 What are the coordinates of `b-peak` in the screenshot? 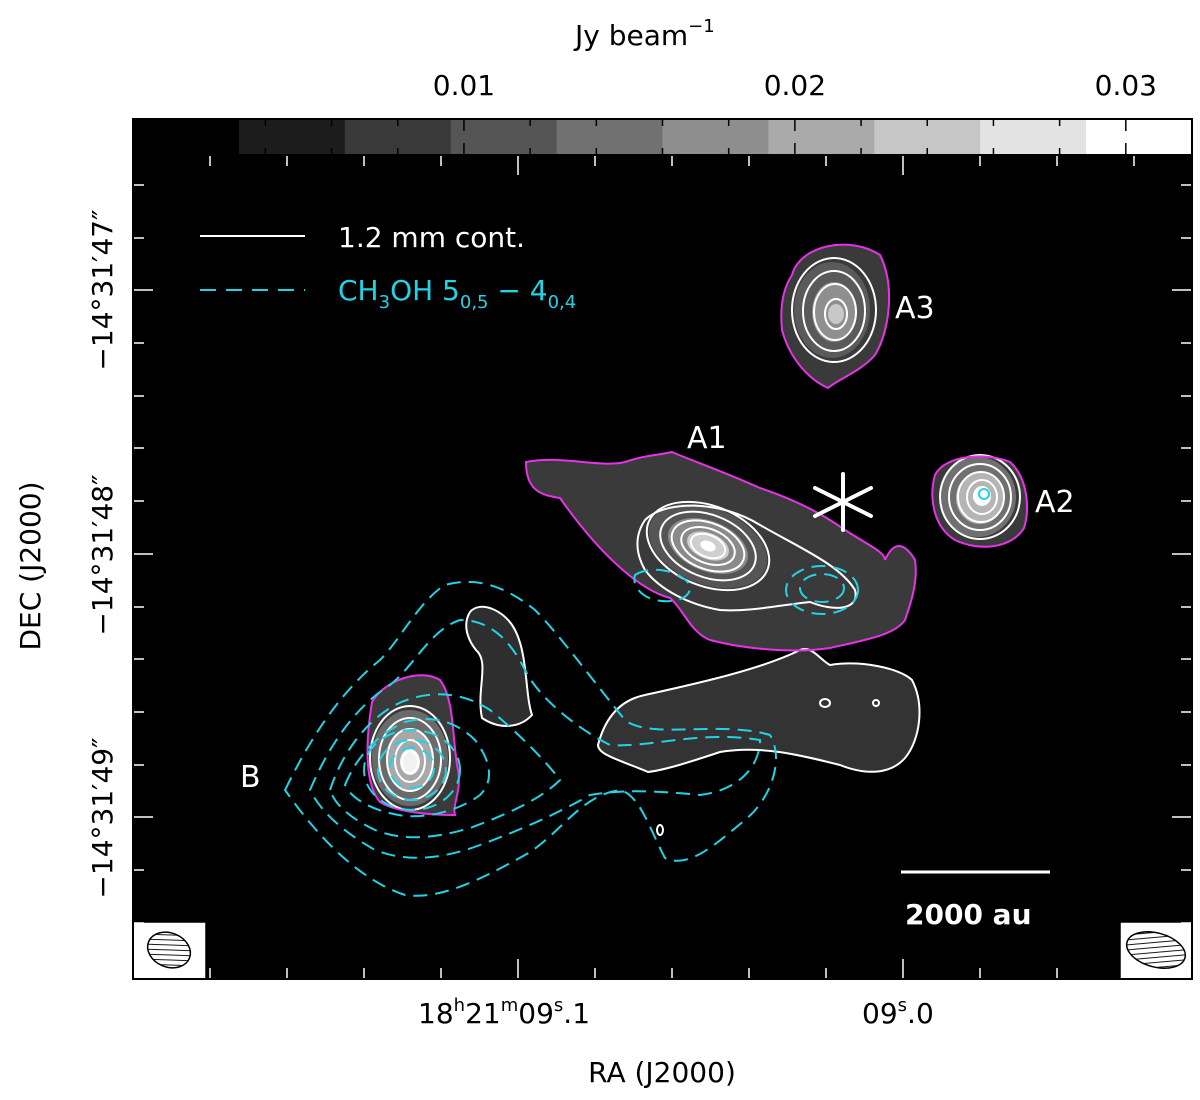 It's located at (410, 762).